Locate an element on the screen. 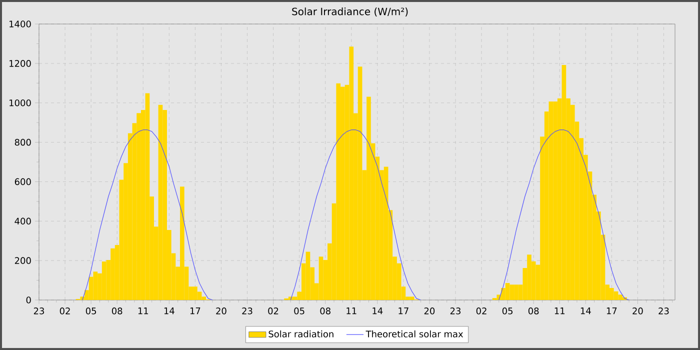 Image resolution: width=700 pixels, height=350 pixels. y-tick-label: 400 is located at coordinates (22, 221).